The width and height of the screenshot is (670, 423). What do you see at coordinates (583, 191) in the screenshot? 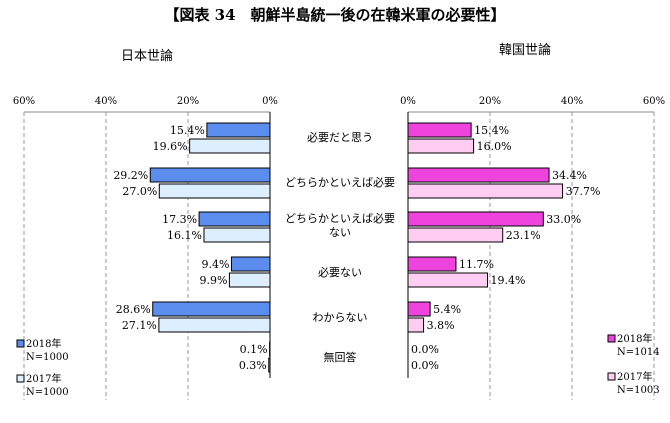
I see `korea-value-label-2017: 37.7%` at bounding box center [583, 191].